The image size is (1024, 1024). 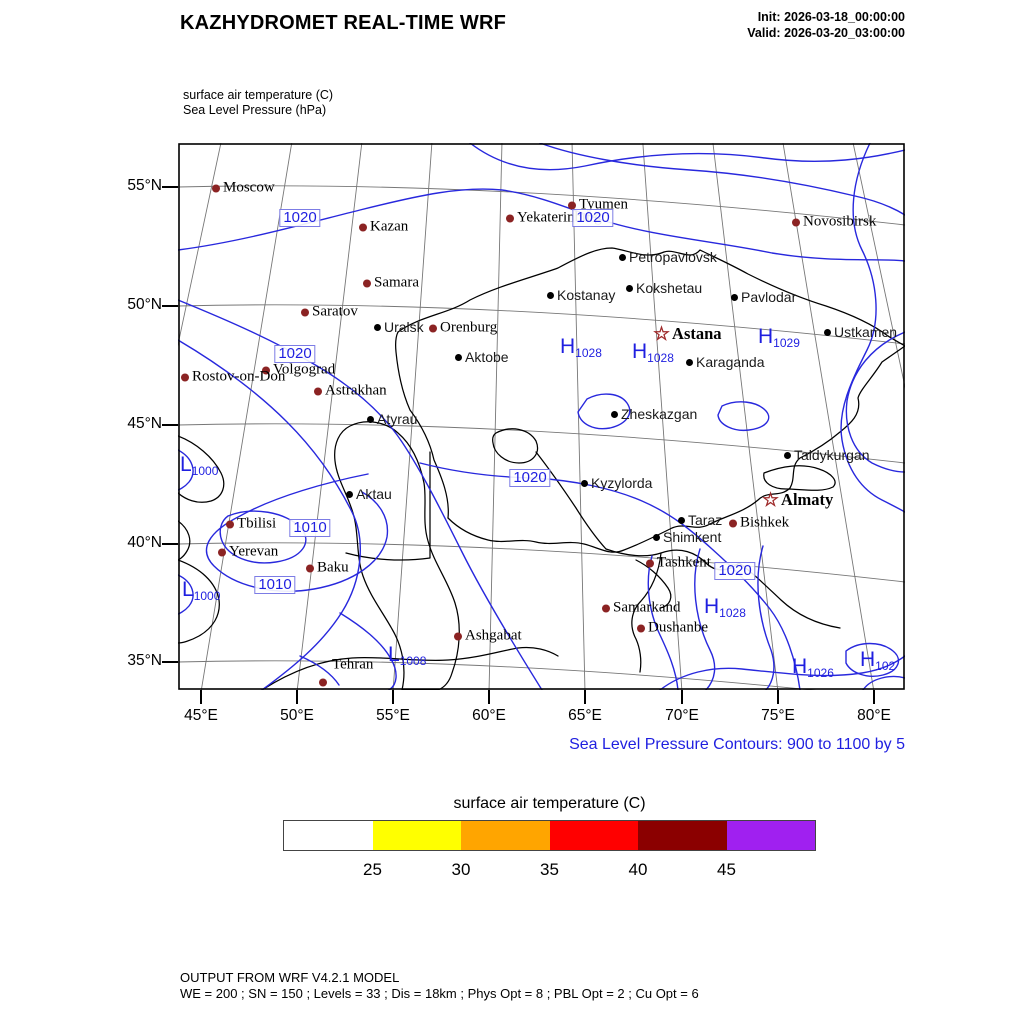 I want to click on lat-tick-label: 50°N, so click(x=144, y=304).